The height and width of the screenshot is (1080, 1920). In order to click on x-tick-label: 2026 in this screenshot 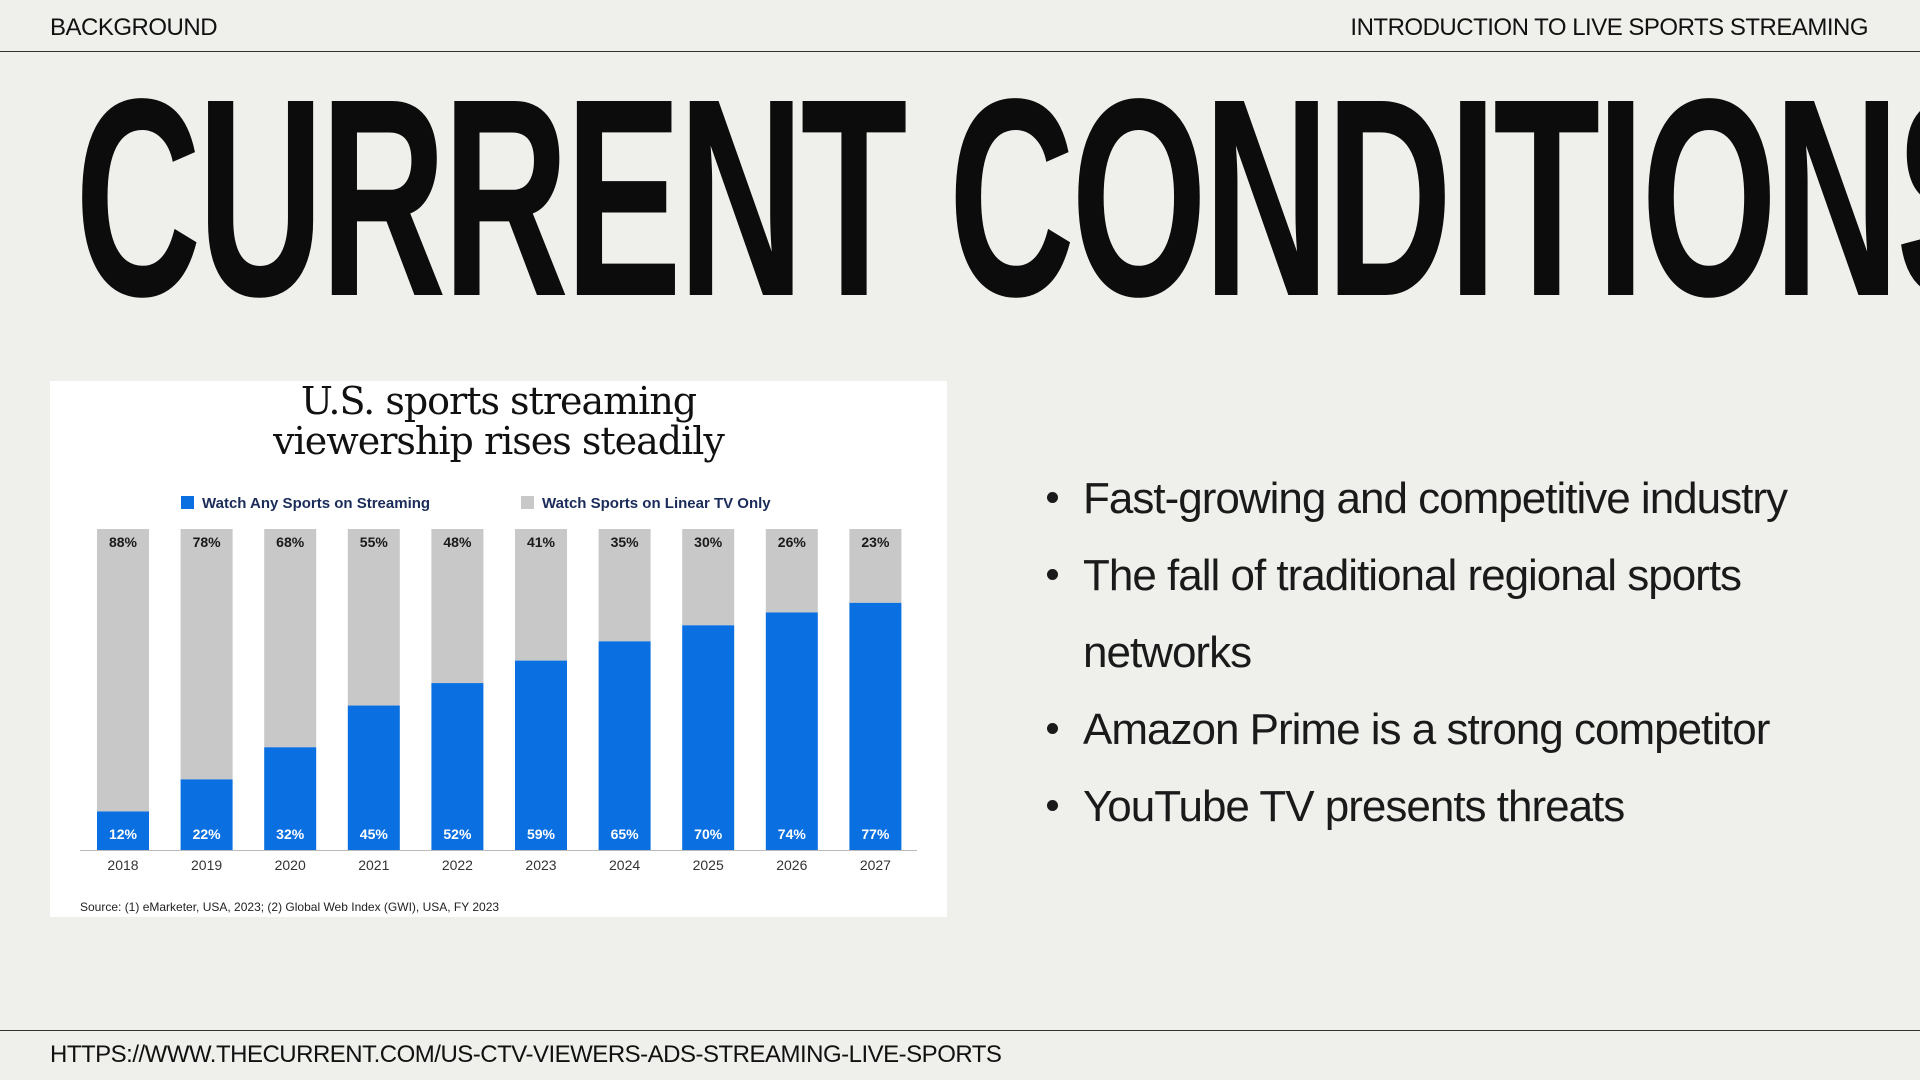, I will do `click(791, 865)`.